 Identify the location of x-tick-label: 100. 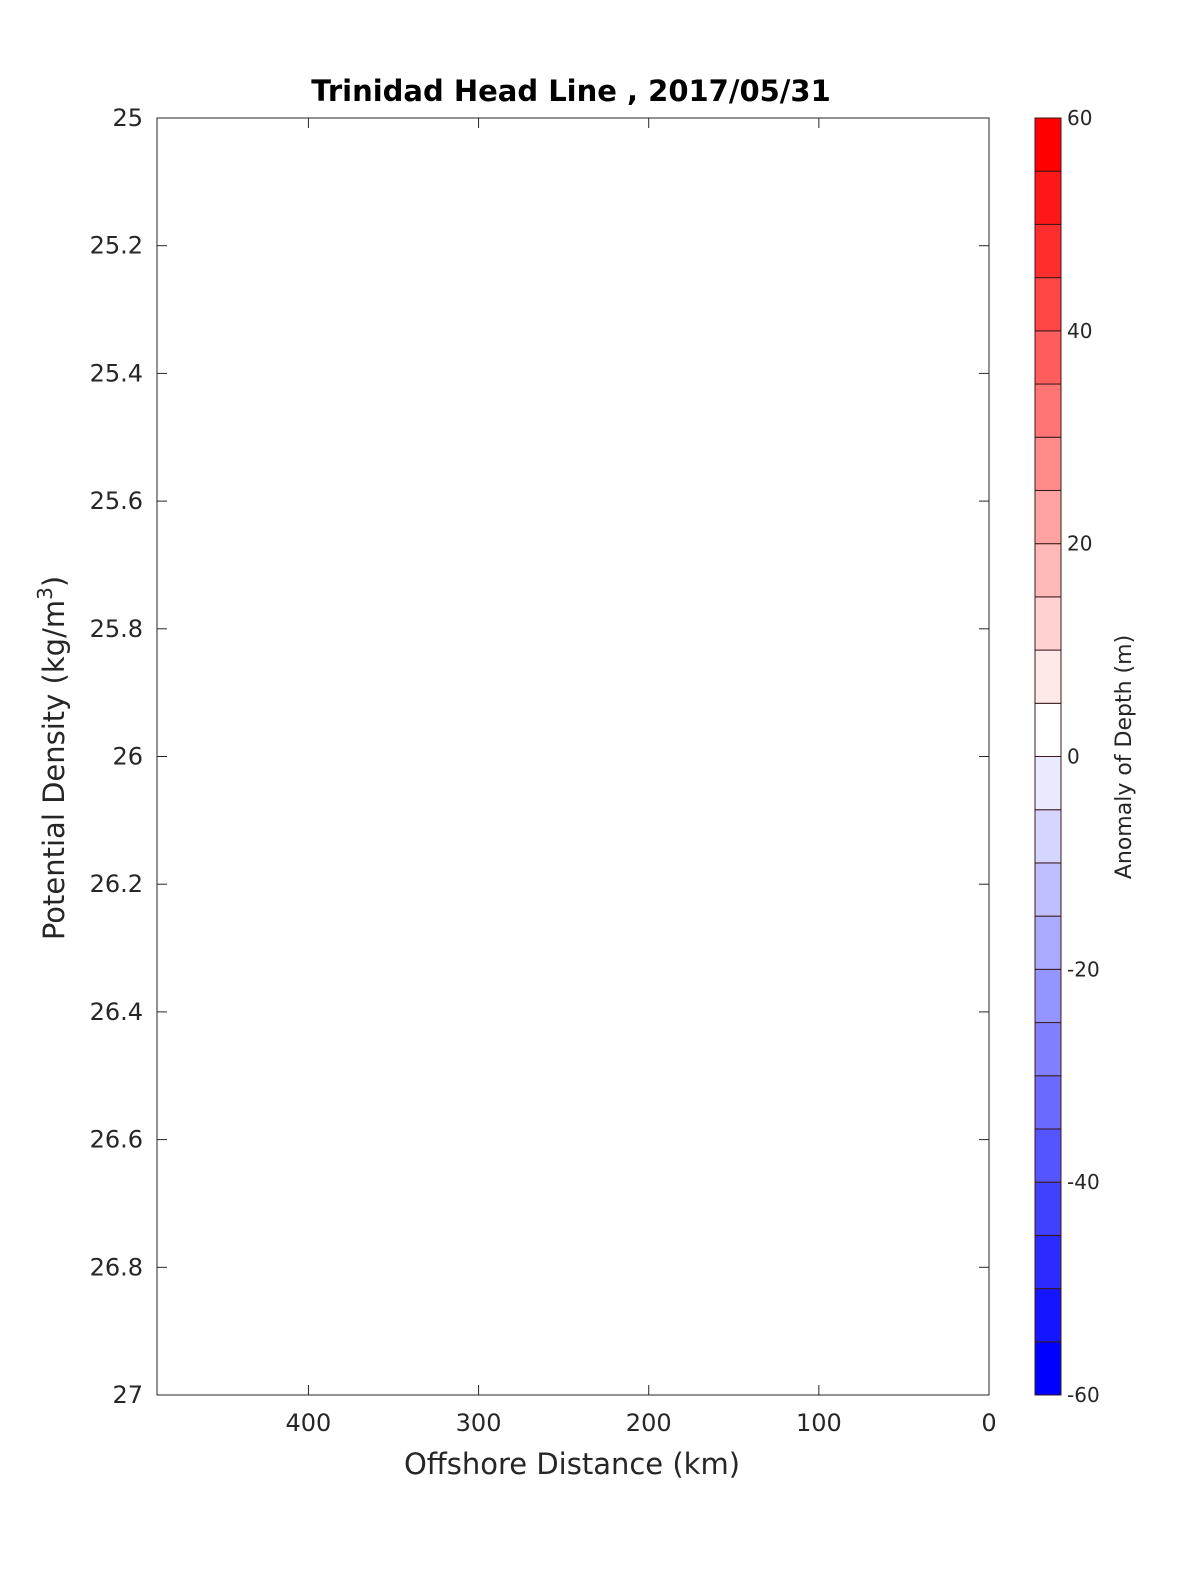
(819, 1423).